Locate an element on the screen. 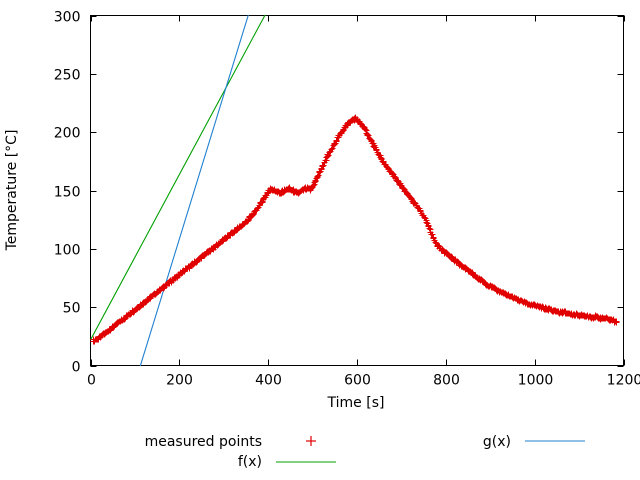 The height and width of the screenshot is (480, 640). y-tick-label: 250 is located at coordinates (67, 76).